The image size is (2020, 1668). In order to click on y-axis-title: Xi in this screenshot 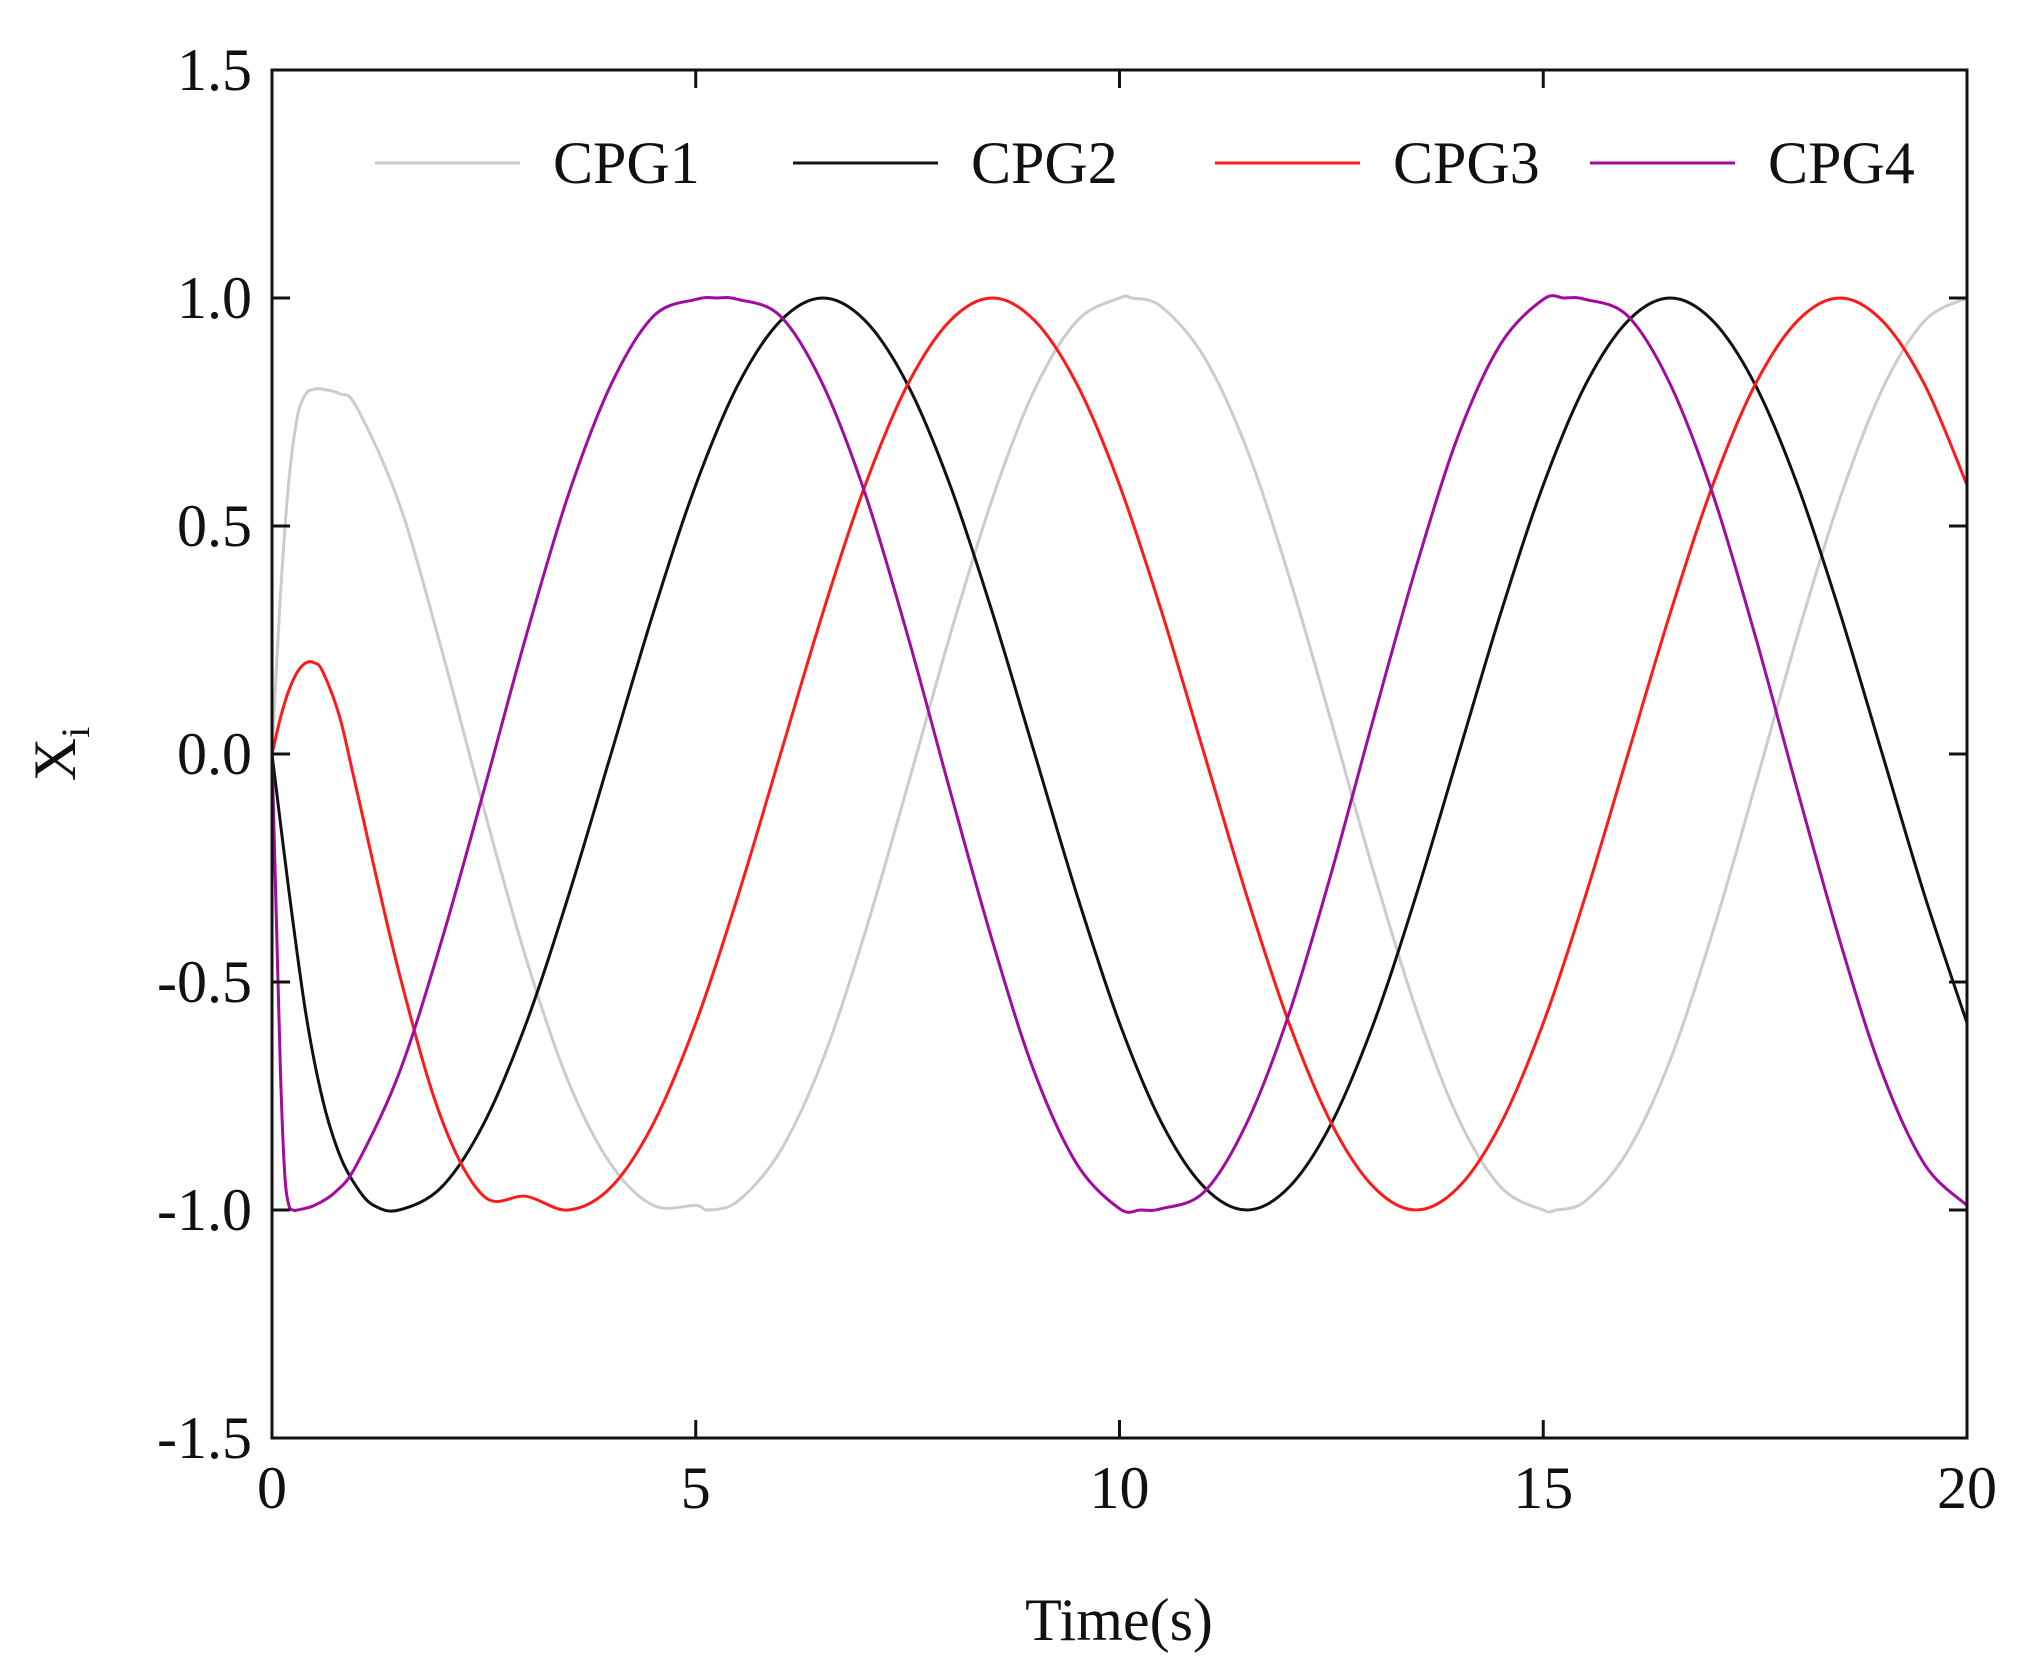, I will do `click(60, 754)`.